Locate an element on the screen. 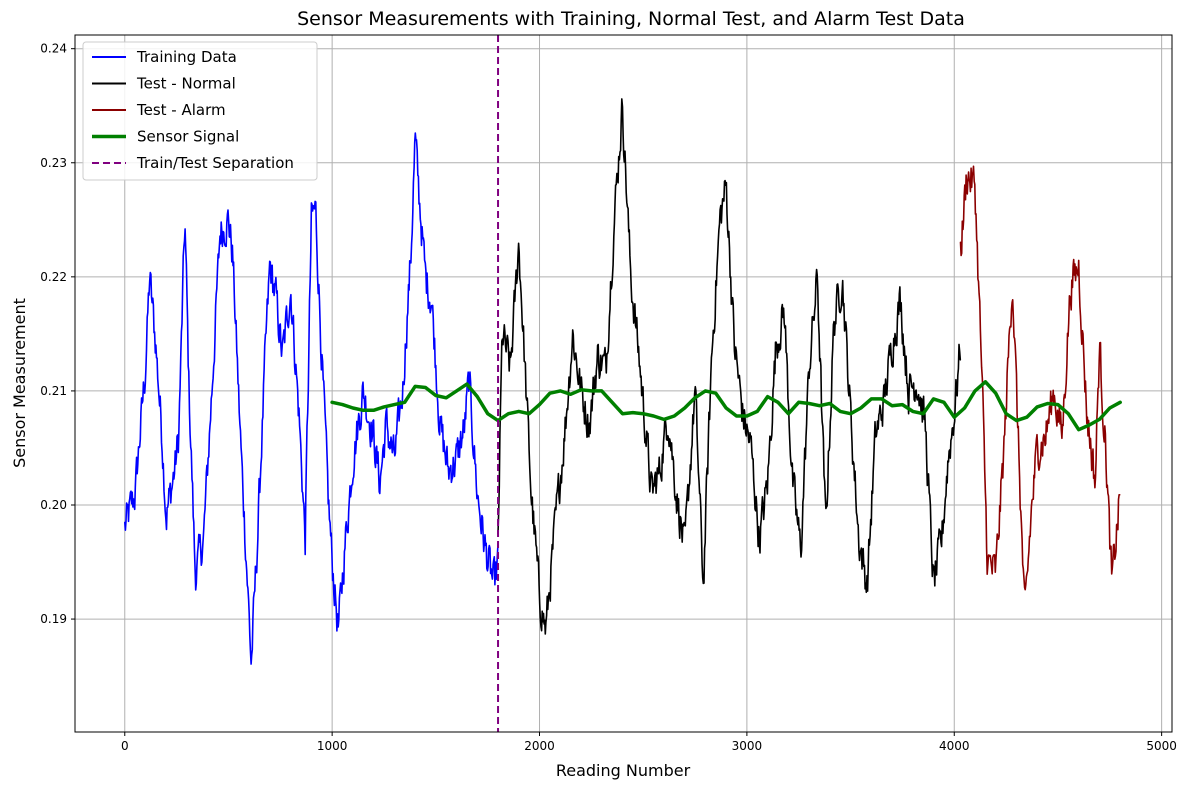  legend-box is located at coordinates (200, 111).